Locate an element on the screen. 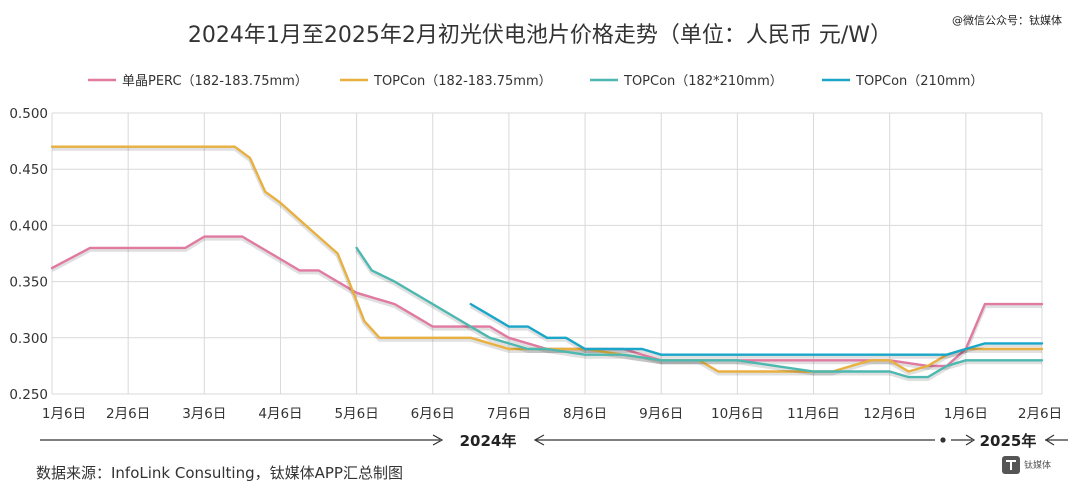  x-tick-label: 4月6日 is located at coordinates (280, 414).